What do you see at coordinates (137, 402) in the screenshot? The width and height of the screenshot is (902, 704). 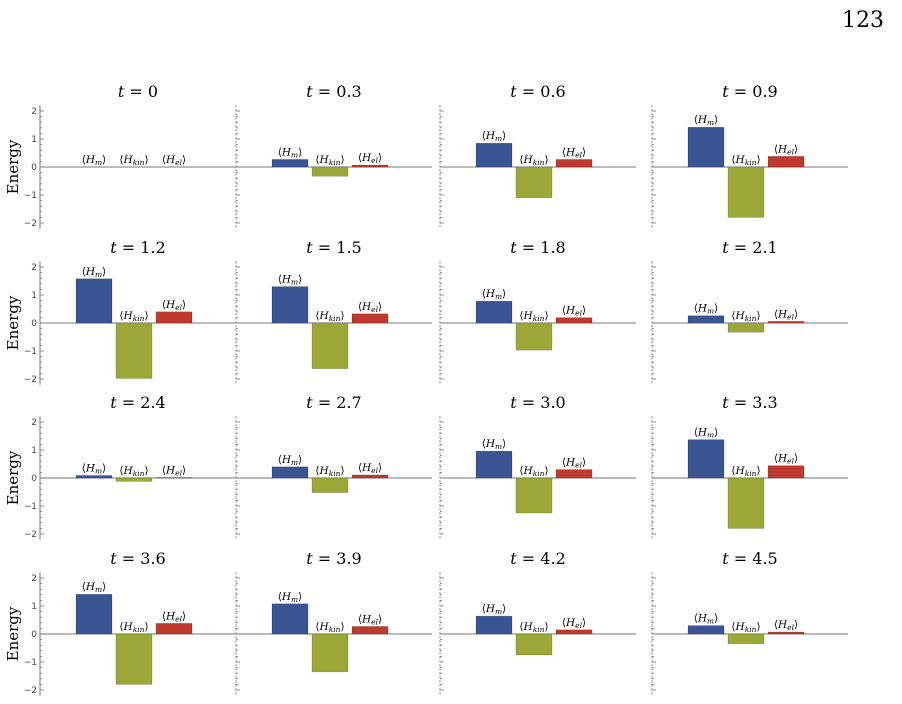 I see `panel-title: t = 2.4` at bounding box center [137, 402].